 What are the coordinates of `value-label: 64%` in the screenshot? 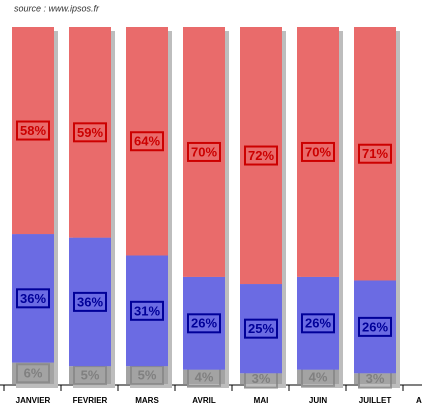 It's located at (147, 141).